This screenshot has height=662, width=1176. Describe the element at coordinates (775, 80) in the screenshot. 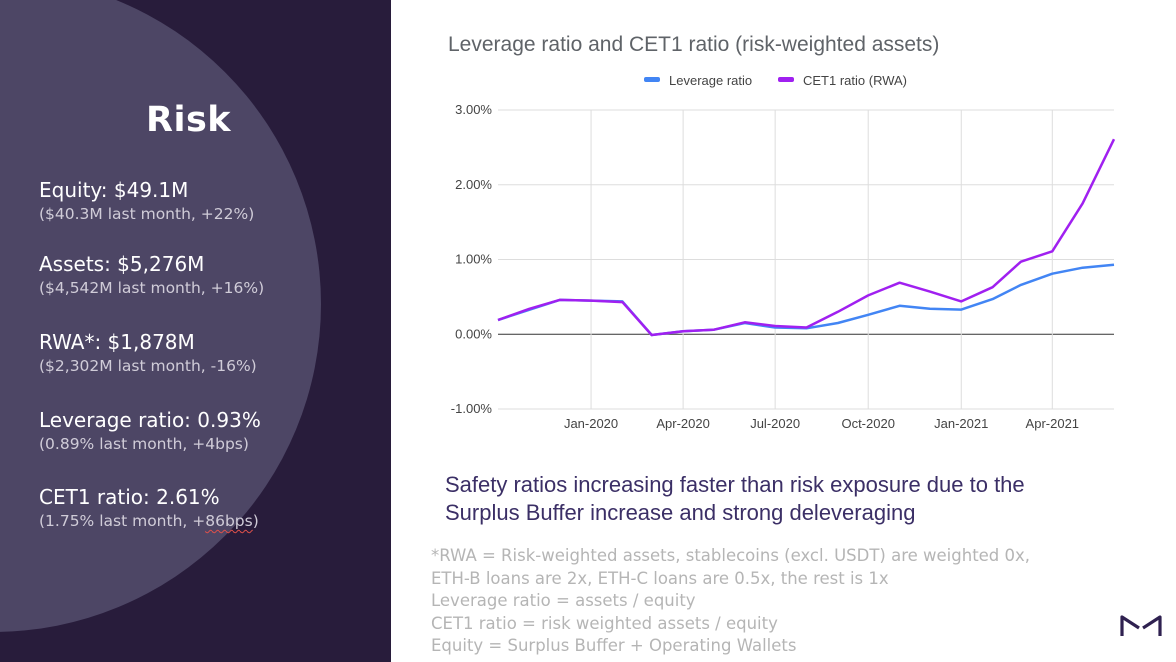

I see `chart-legend: Leverage ratio CET1 ratio (RWA)` at that location.